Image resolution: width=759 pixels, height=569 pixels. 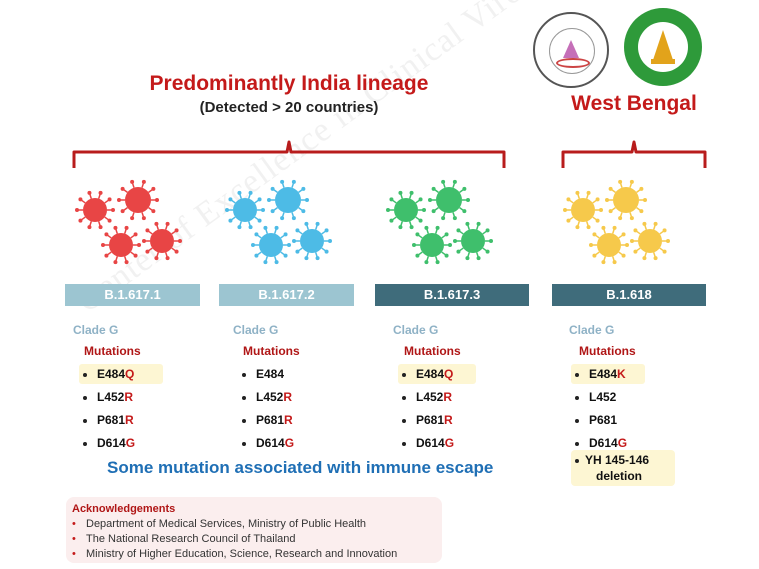 I want to click on sub-title: (Detected > 20 countries), so click(x=289, y=107).